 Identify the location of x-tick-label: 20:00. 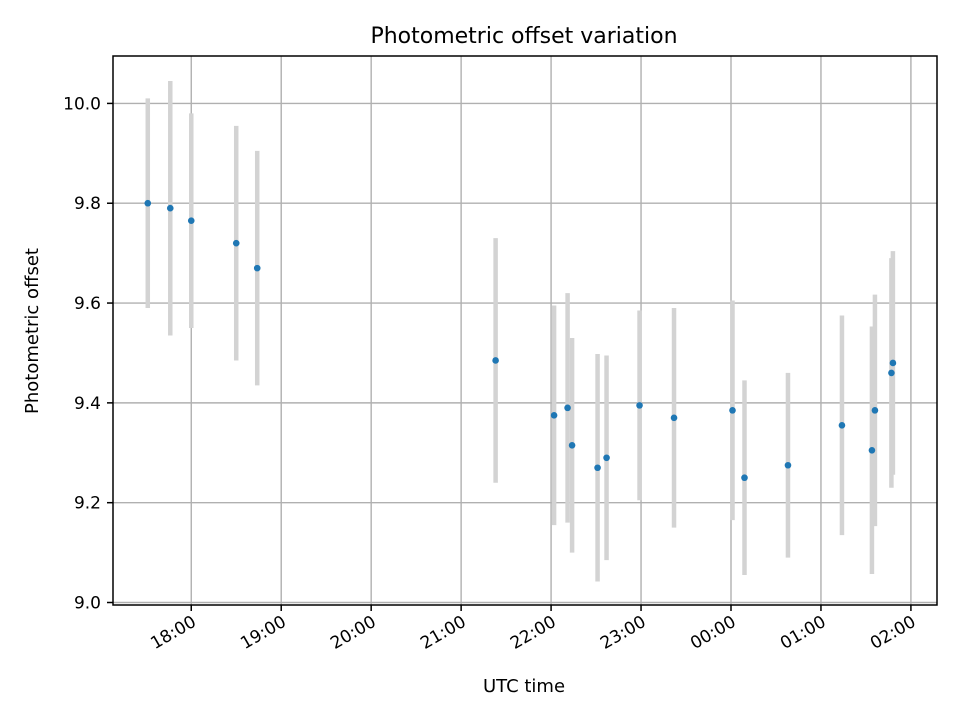
(353, 633).